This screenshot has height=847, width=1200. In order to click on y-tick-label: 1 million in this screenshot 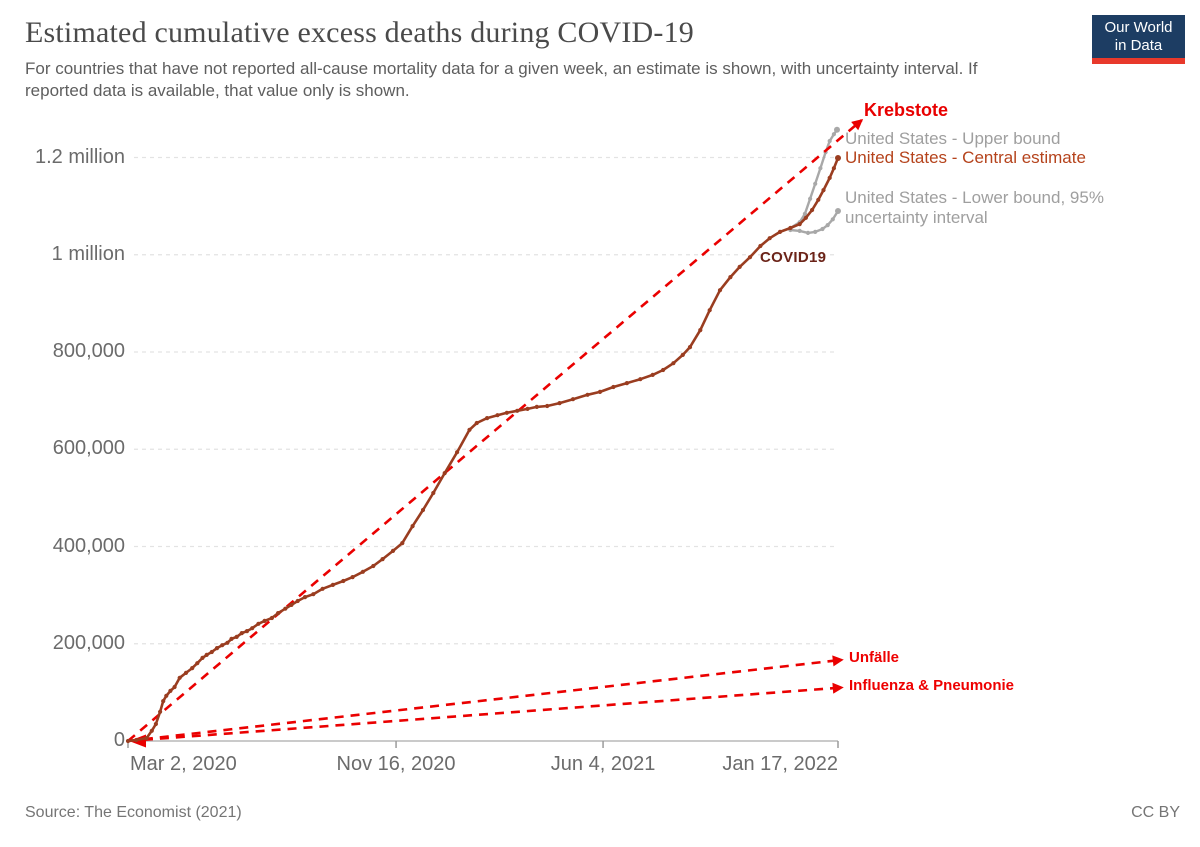, I will do `click(88, 253)`.